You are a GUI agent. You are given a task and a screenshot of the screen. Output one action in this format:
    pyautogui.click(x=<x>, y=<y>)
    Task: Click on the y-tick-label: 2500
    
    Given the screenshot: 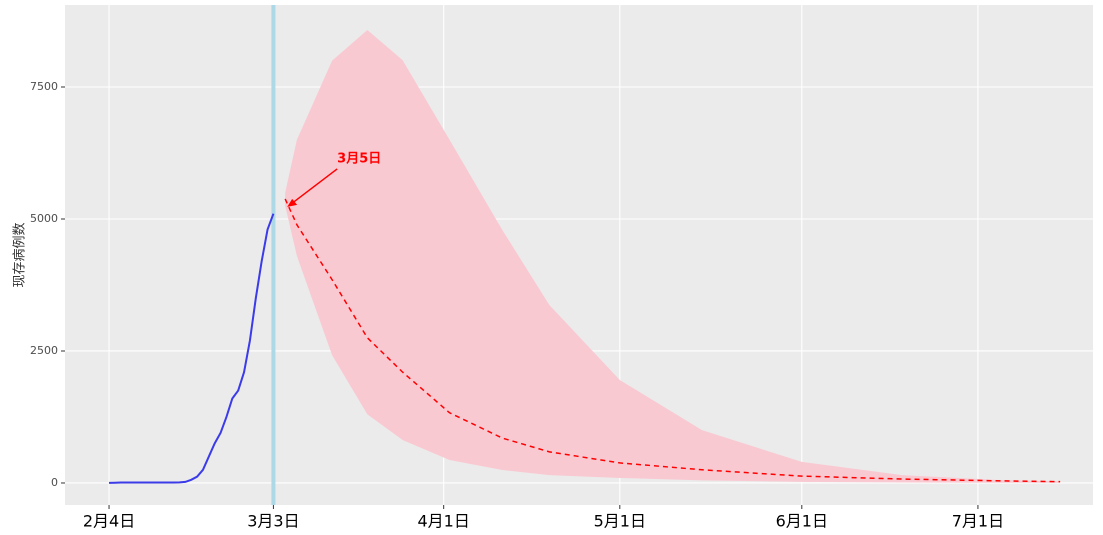 What is the action you would take?
    pyautogui.click(x=44, y=350)
    